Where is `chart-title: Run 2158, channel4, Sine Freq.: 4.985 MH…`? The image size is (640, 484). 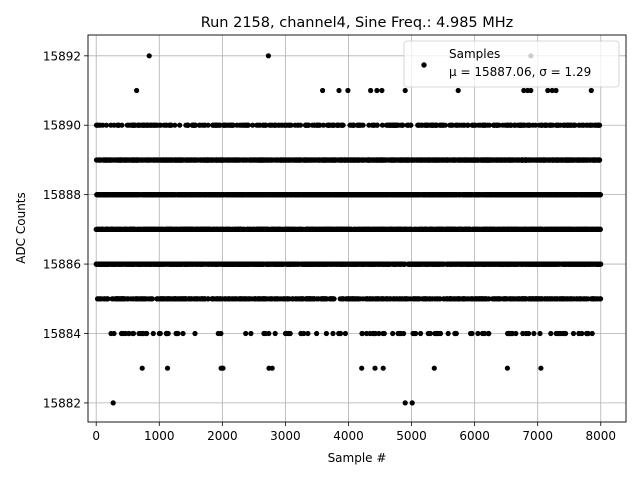 chart-title: Run 2158, channel4, Sine Freq.: 4.985 MH… is located at coordinates (357, 23).